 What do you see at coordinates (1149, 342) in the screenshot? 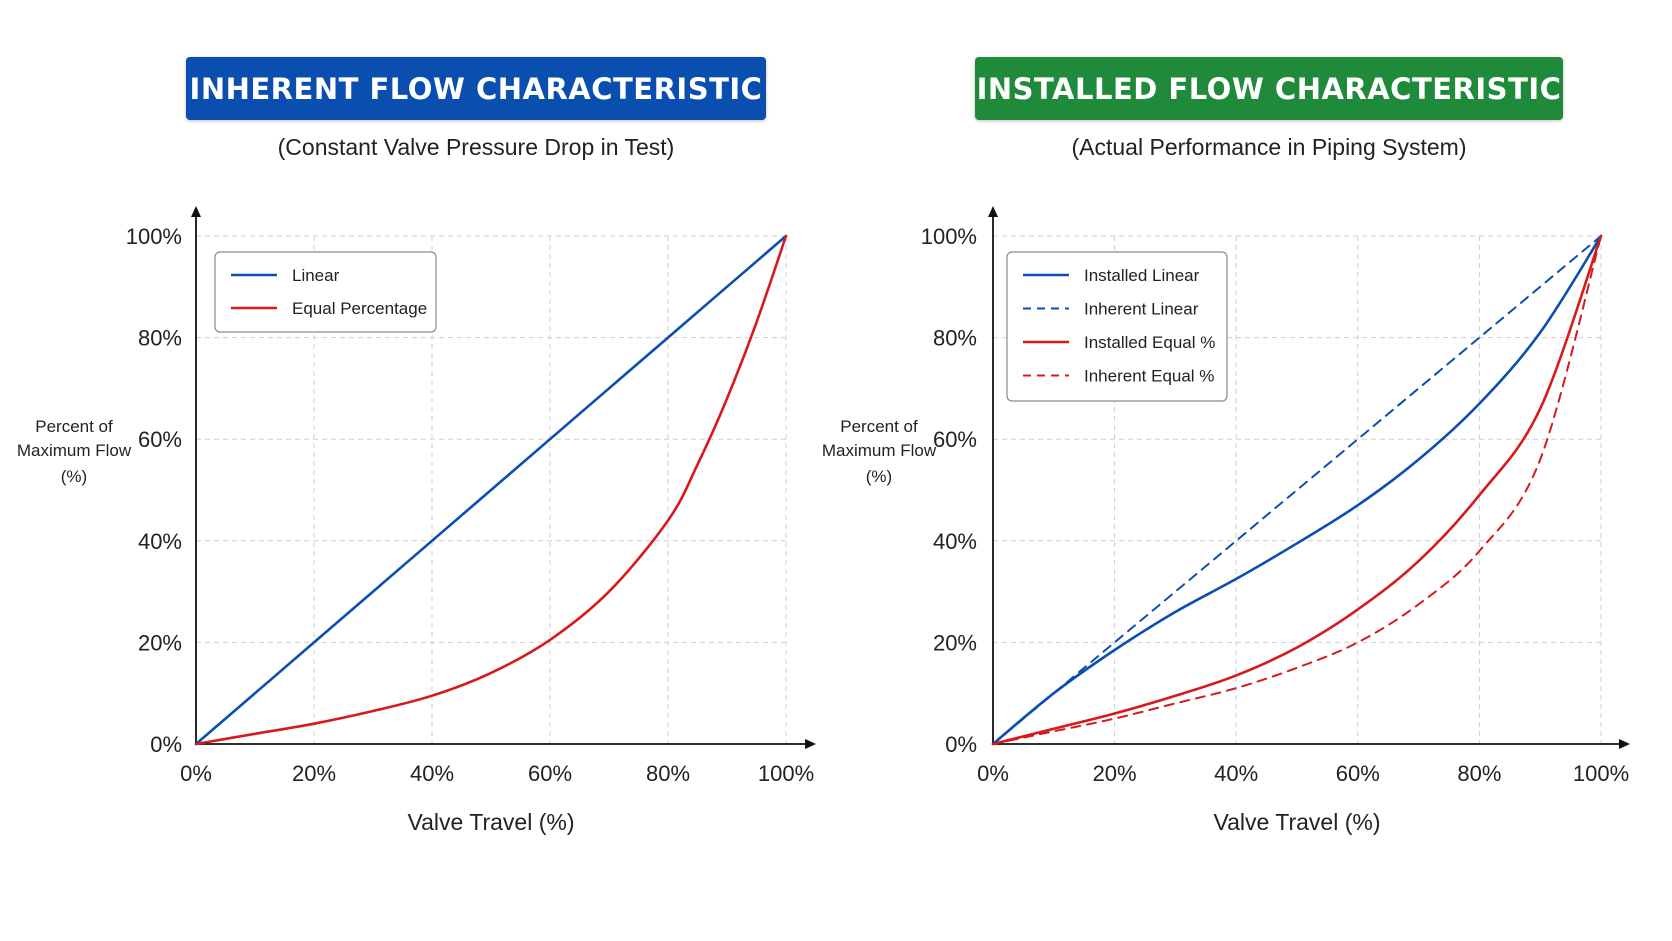
I see `legend-label: Installed Equal %` at bounding box center [1149, 342].